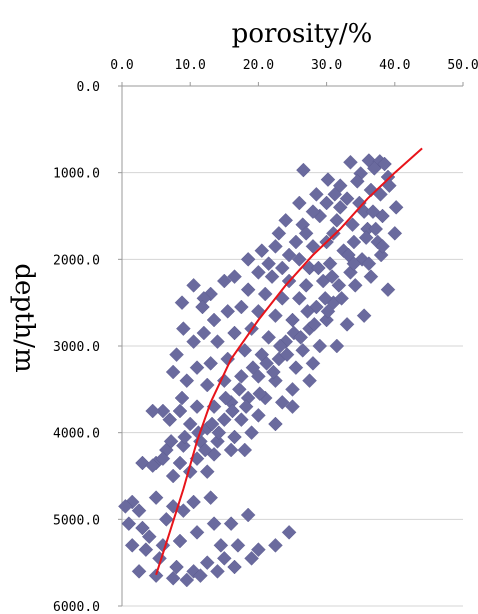 This screenshot has height=614, width=478. Describe the element at coordinates (121, 65) in the screenshot. I see `x-tick-label: 0.0` at that location.